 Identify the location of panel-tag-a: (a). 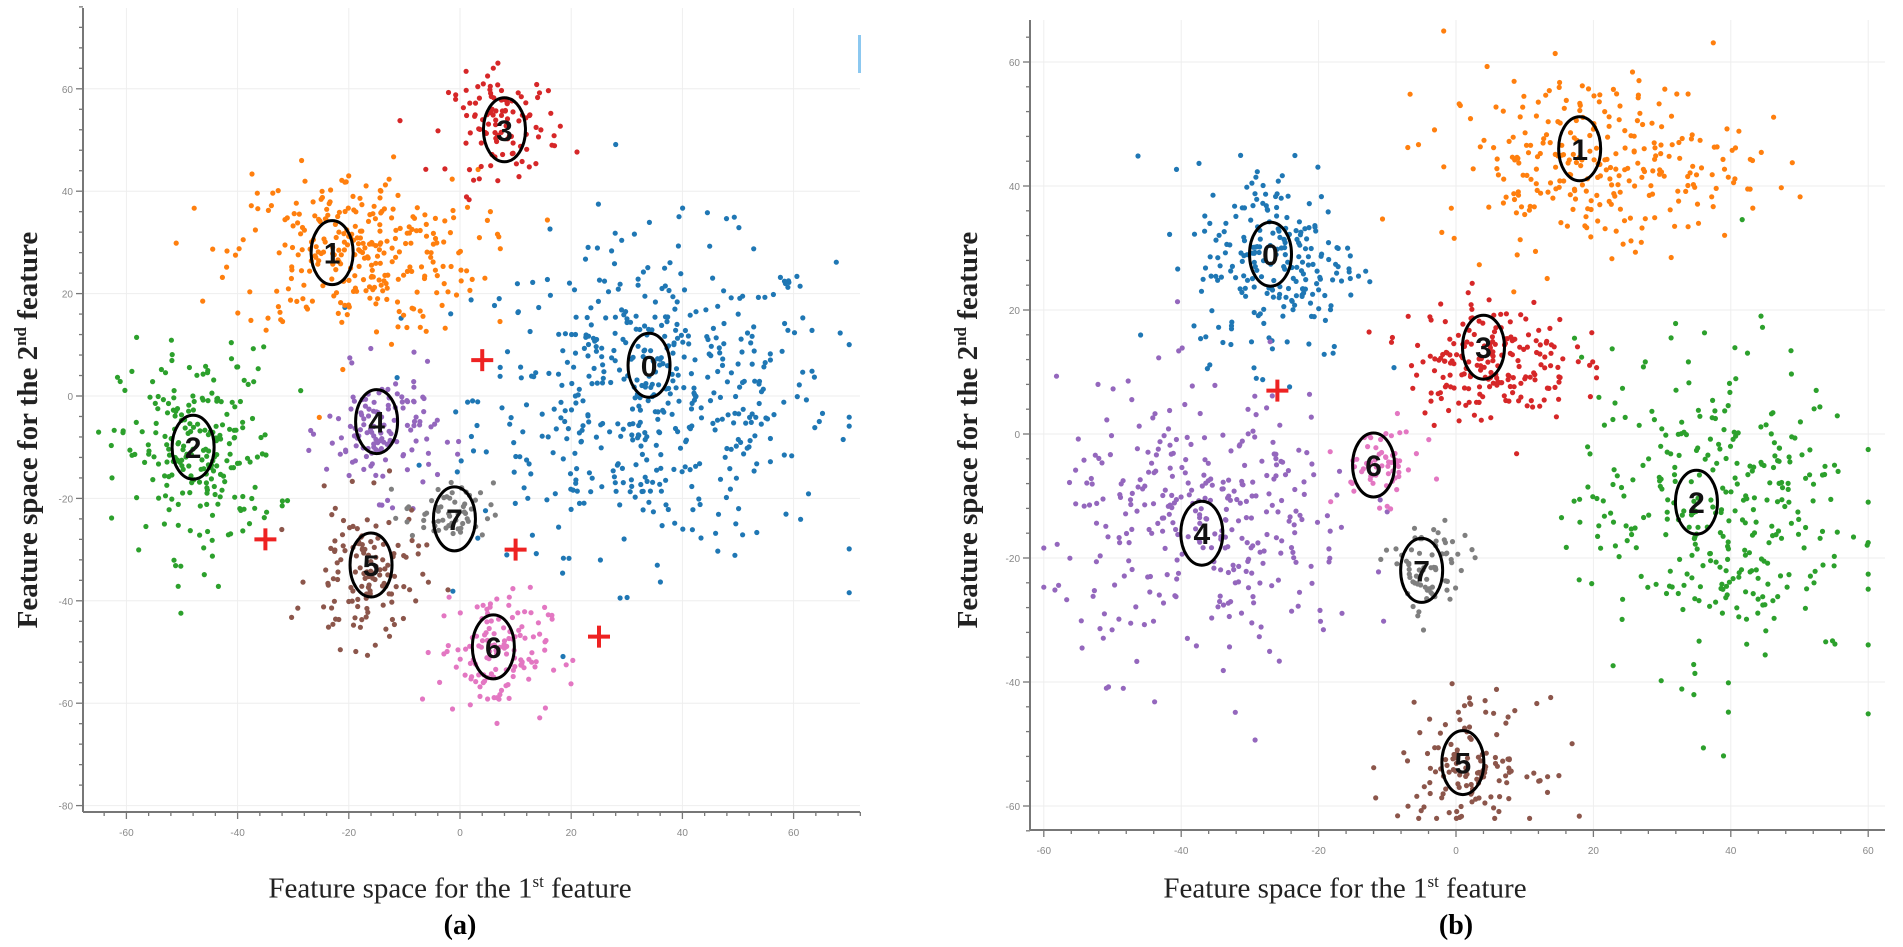
(460, 925).